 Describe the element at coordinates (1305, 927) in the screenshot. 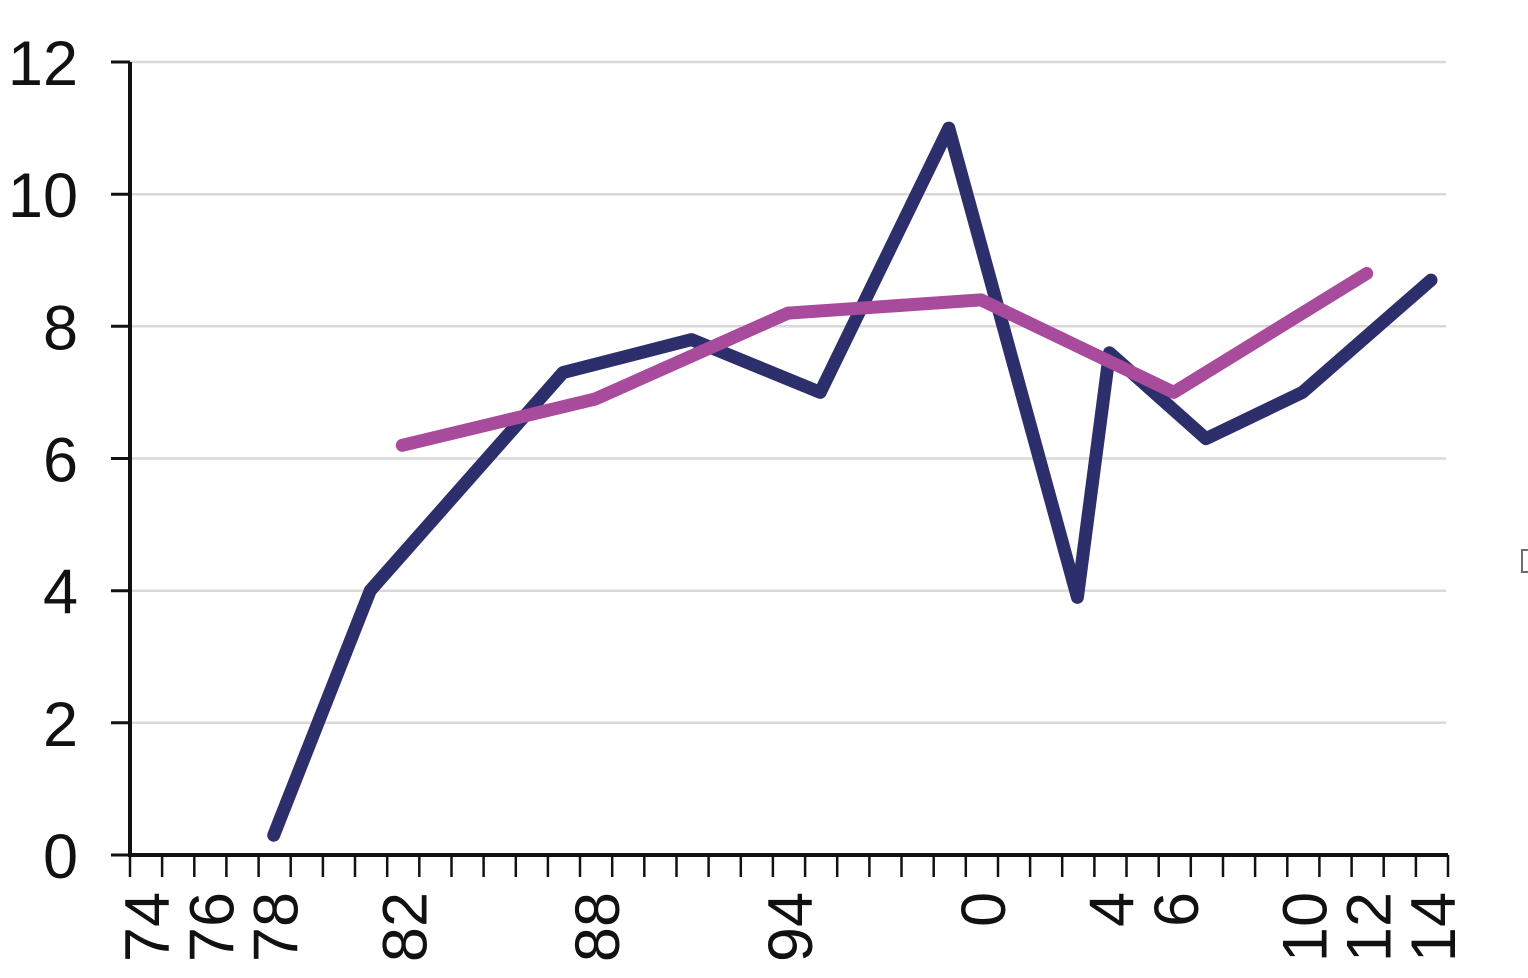

I see `x-tick-label: 10` at that location.